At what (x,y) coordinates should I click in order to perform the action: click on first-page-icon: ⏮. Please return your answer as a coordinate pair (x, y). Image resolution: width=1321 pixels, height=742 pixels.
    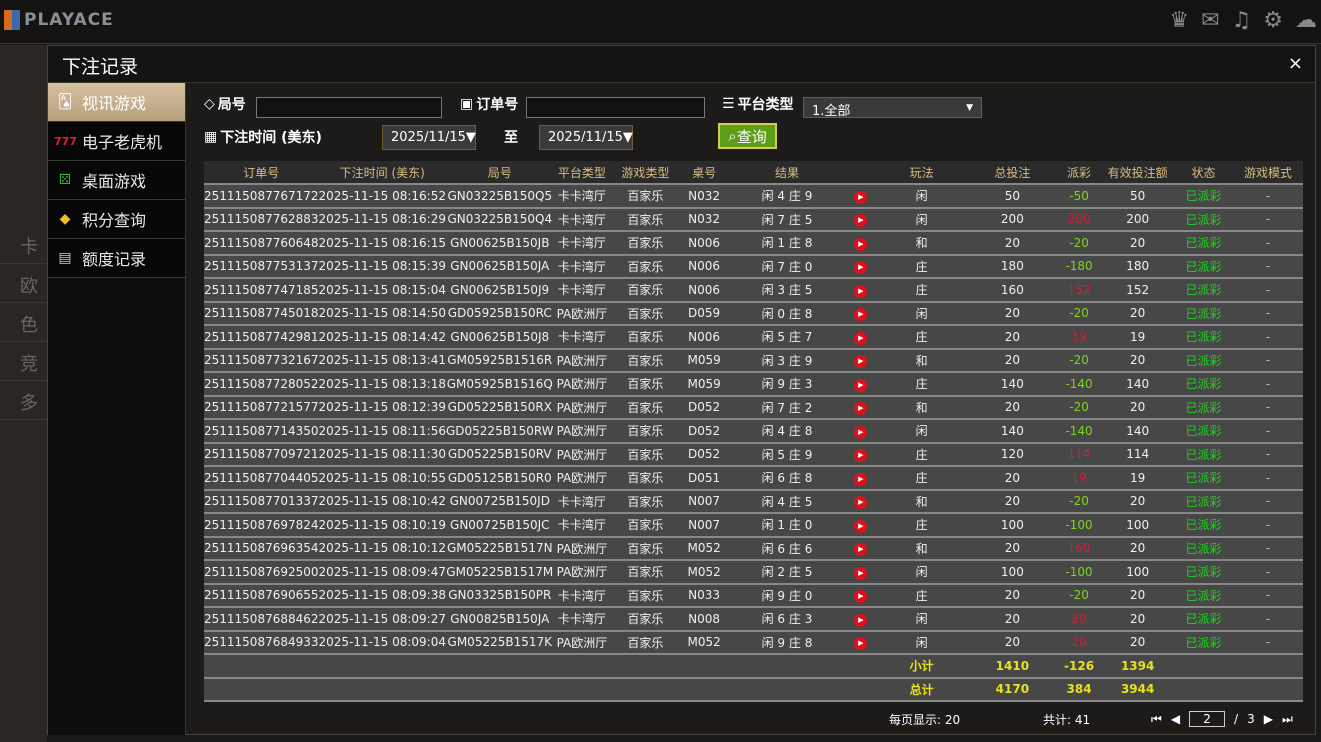
    Looking at the image, I should click on (1156, 718).